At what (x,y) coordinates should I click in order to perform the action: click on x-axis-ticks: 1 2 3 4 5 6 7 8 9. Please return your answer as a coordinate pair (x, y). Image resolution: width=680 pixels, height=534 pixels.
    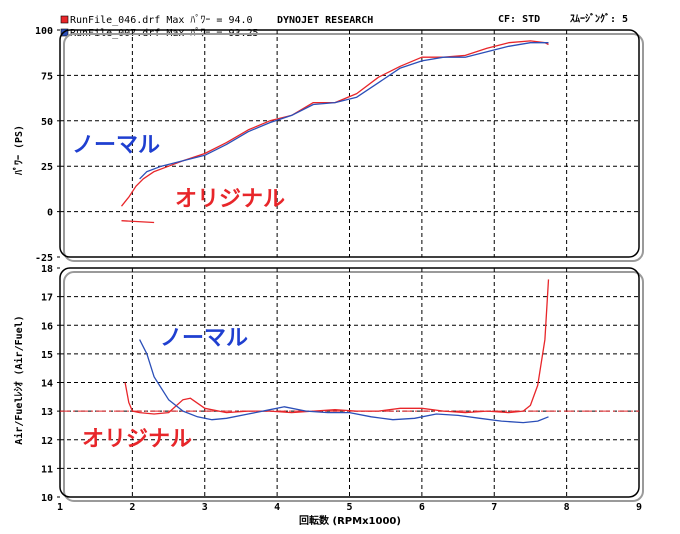
    Looking at the image, I should click on (349, 507).